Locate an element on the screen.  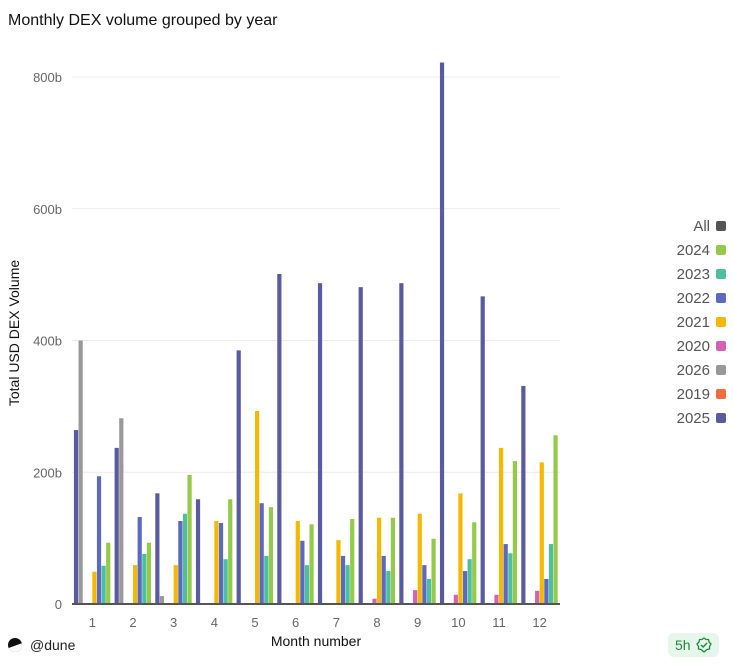
check-circle-icon is located at coordinates (703, 645).